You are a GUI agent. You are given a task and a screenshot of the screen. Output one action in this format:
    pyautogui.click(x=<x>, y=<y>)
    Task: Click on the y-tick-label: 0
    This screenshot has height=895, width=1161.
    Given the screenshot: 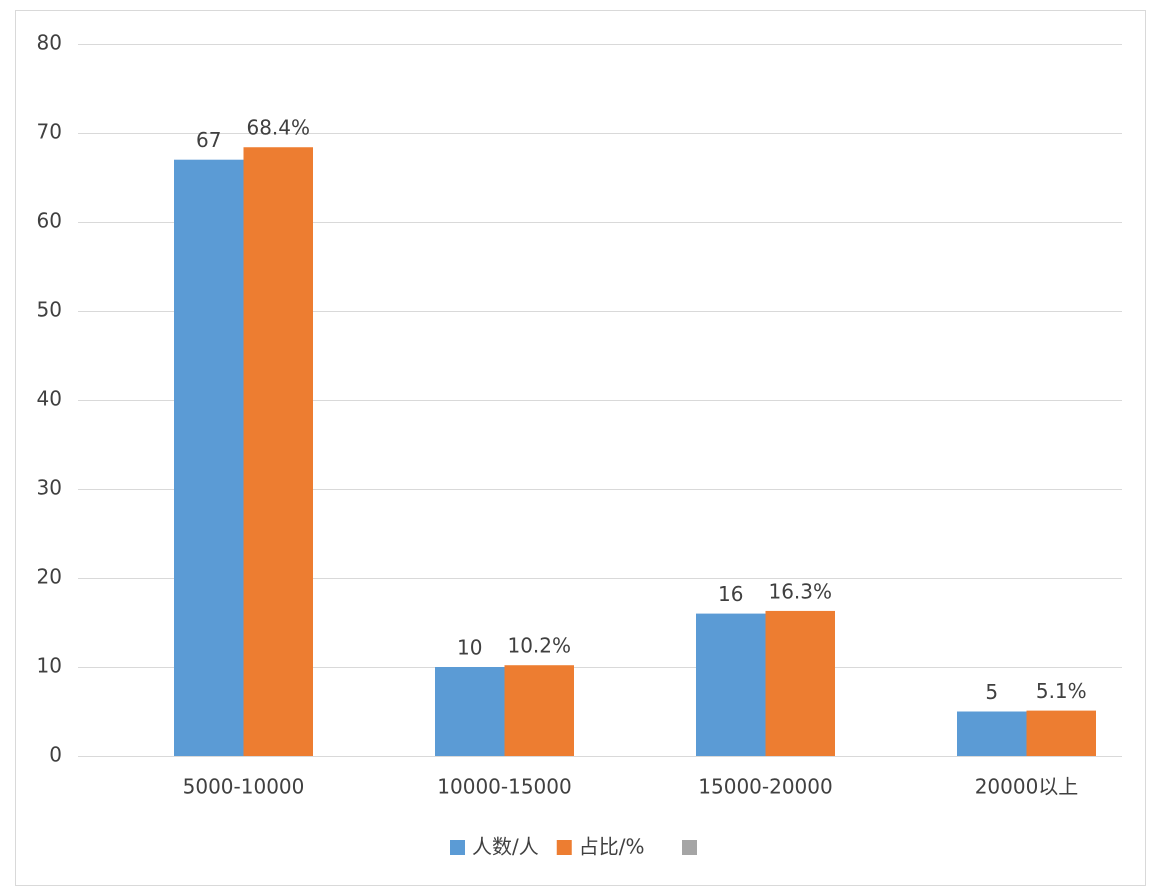 What is the action you would take?
    pyautogui.click(x=55, y=755)
    